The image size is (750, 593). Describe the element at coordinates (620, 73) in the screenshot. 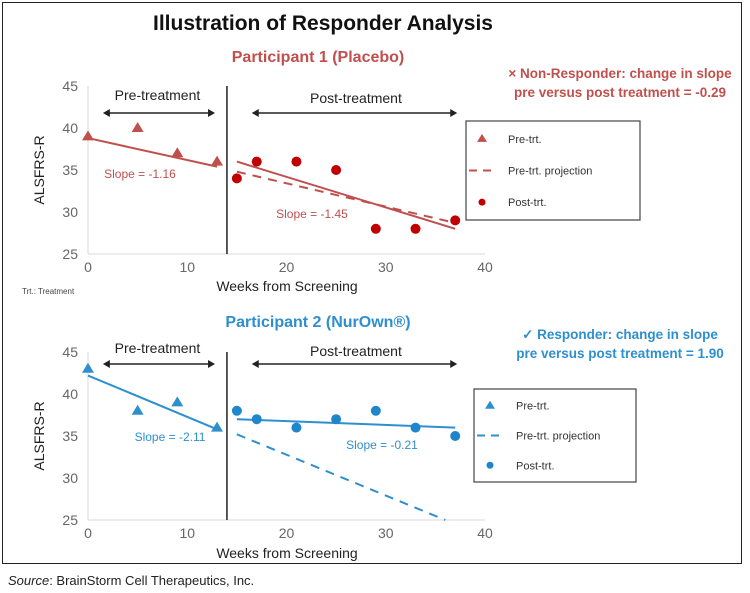

I see `responder-annotation: × Non-Responder: change in slope` at that location.